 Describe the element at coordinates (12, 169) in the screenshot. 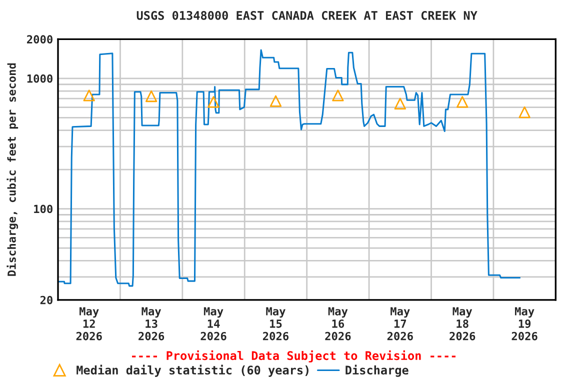

I see `y-axis-title: Discharge, cubic feet per second` at that location.